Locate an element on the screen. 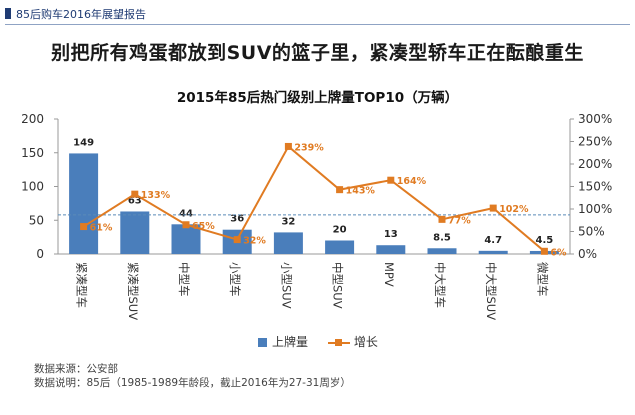 The width and height of the screenshot is (635, 415). legend-bar-swatch is located at coordinates (262, 342).